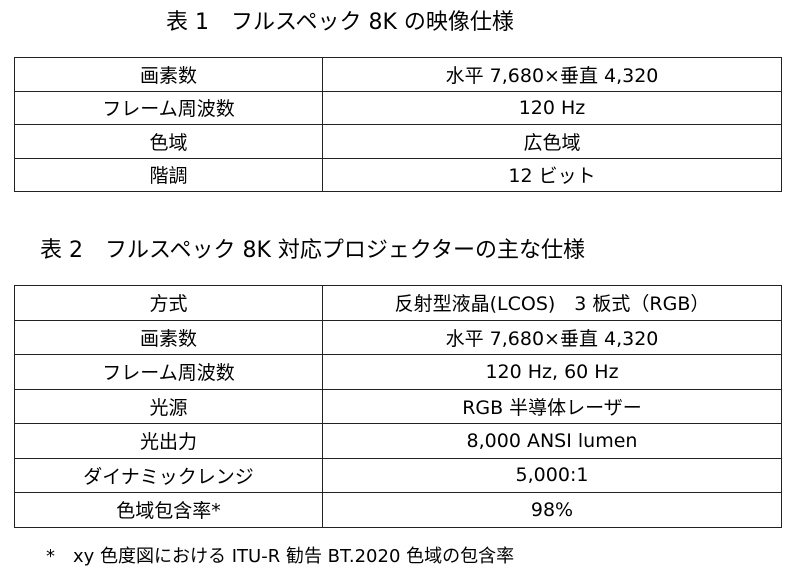 The image size is (800, 583). Describe the element at coordinates (552, 441) in the screenshot. I see `row-value: 8,000 ANSI lumen` at that location.